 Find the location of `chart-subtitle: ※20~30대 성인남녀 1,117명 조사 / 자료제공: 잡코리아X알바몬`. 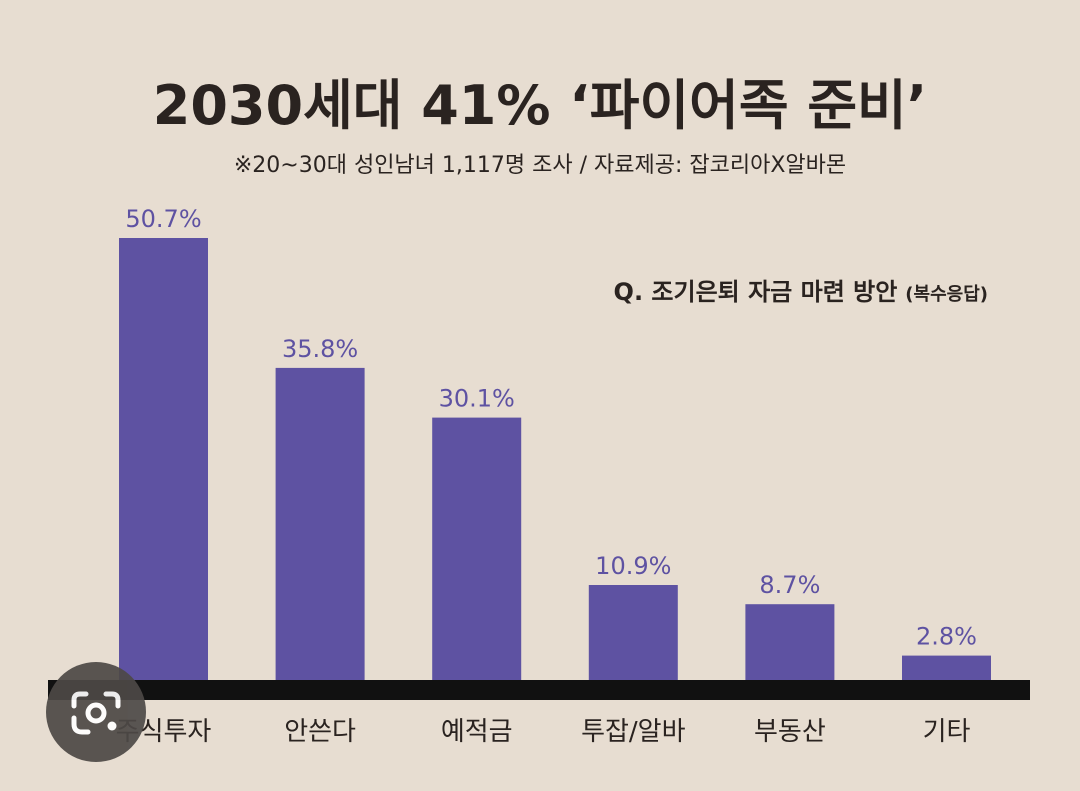

chart-subtitle: ※20~30대 성인남녀 1,117명 조사 / 자료제공: 잡코리아X알바몬 is located at coordinates (540, 165).